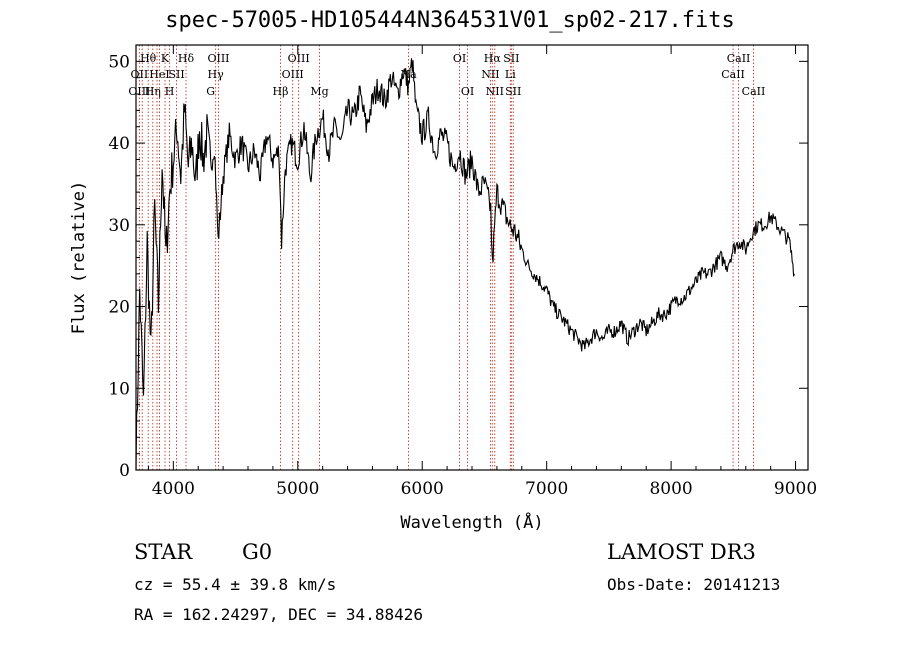  I want to click on object-class: STAR, so click(163, 552).